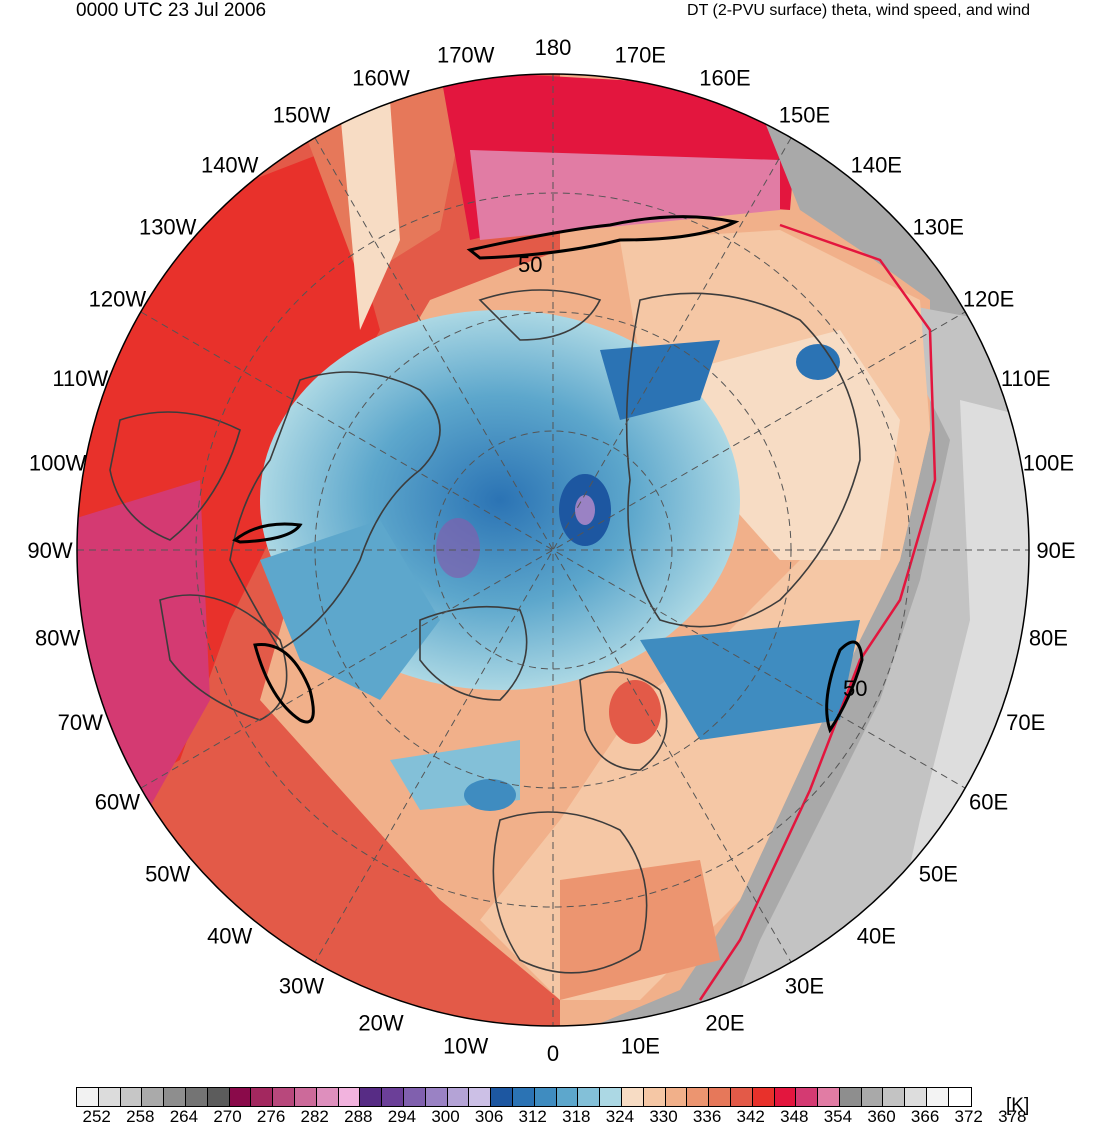 This screenshot has width=1098, height=1127. What do you see at coordinates (794, 1116) in the screenshot?
I see `colorbar-tick-label: 348` at bounding box center [794, 1116].